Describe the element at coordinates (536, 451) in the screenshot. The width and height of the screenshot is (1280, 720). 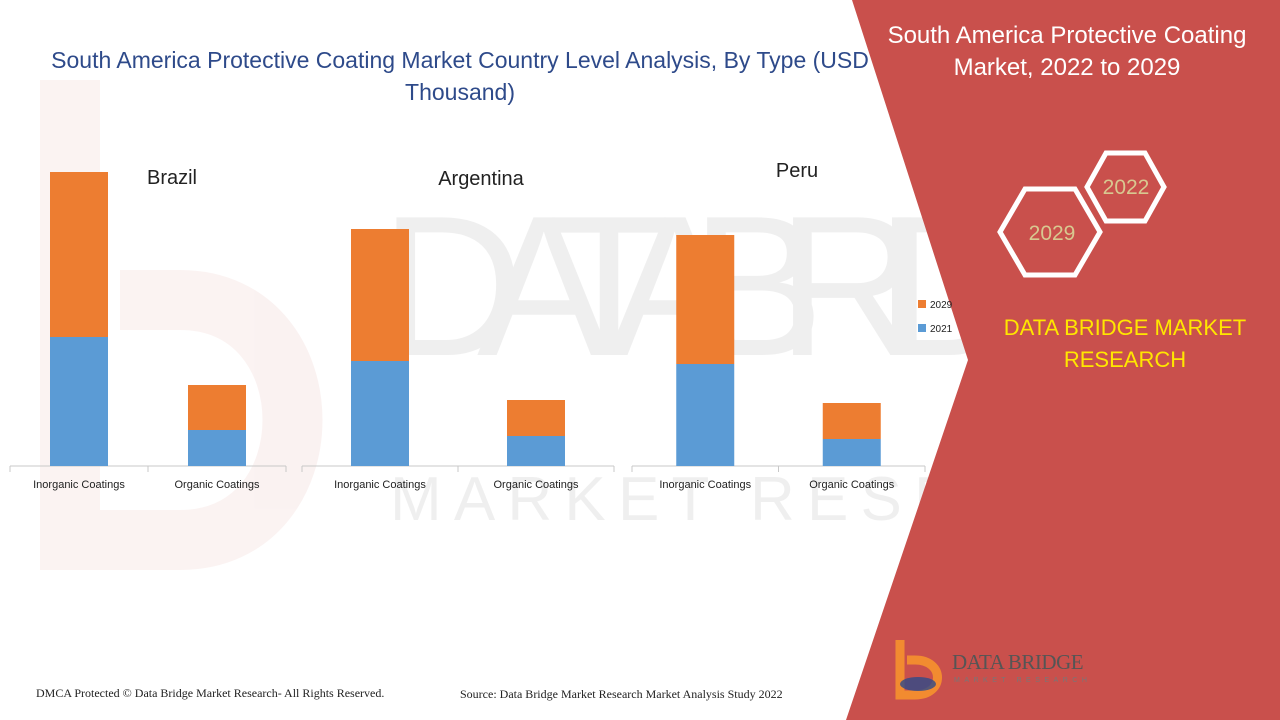
I see `bar-argentina-organic-coatings-2021` at that location.